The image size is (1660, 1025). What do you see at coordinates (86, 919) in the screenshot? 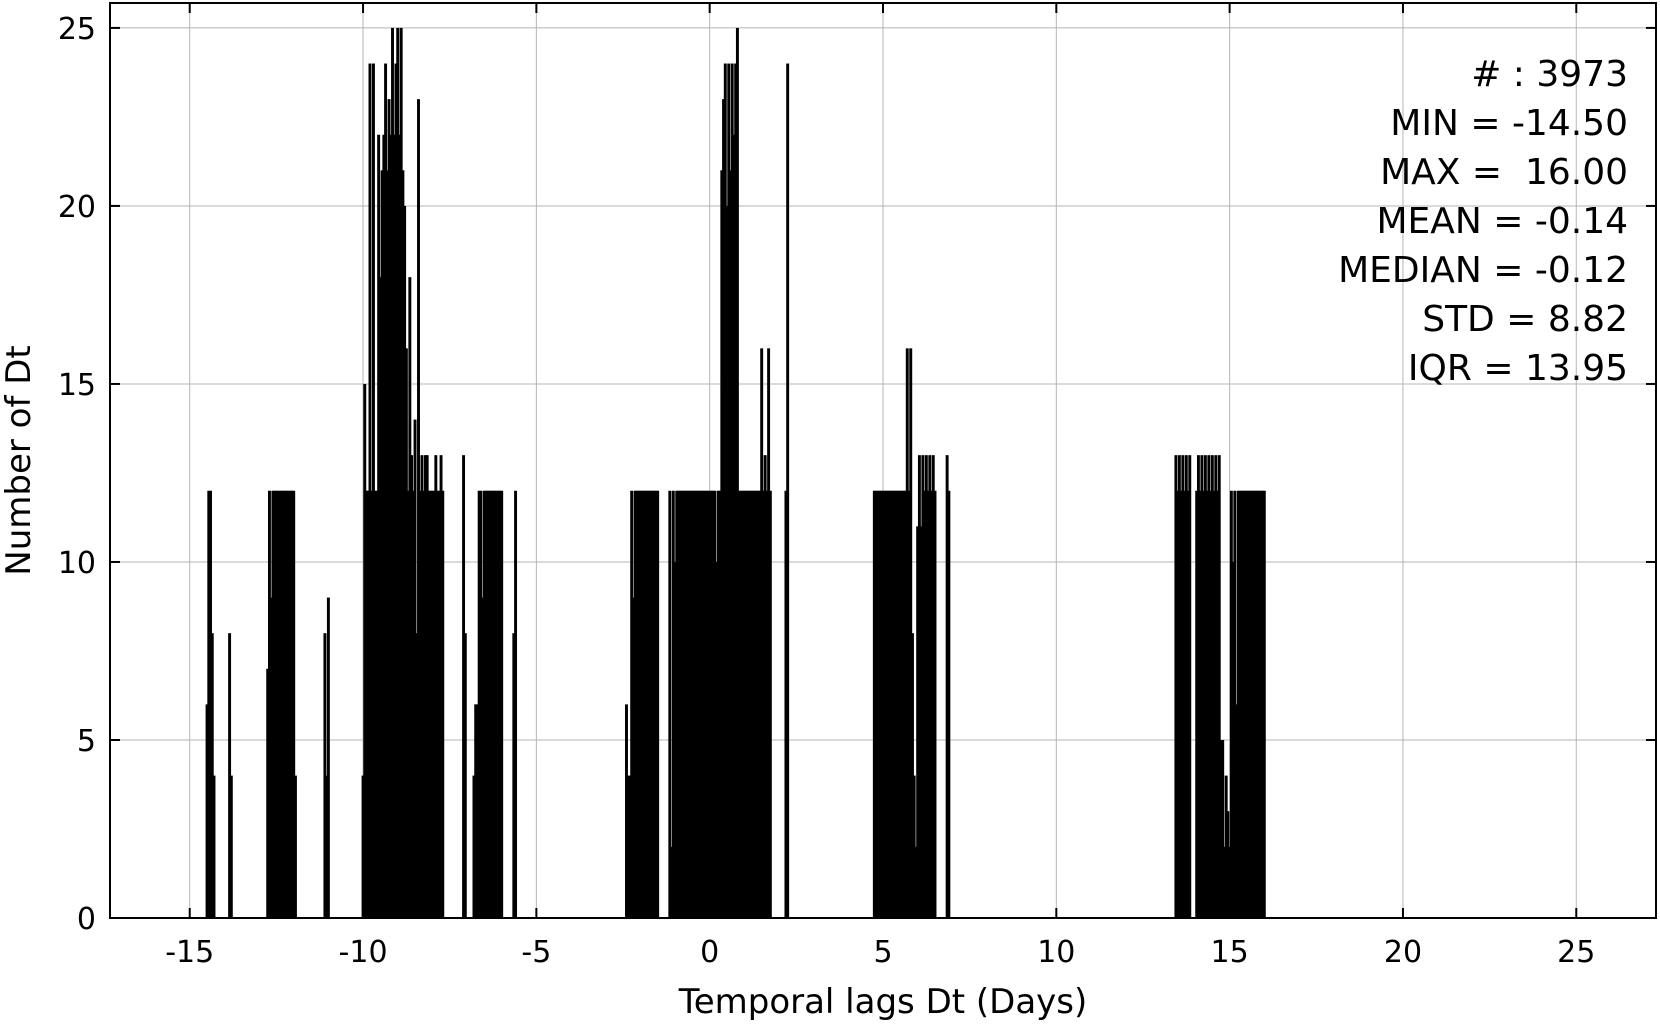
I see `y-tick-label: 0` at bounding box center [86, 919].